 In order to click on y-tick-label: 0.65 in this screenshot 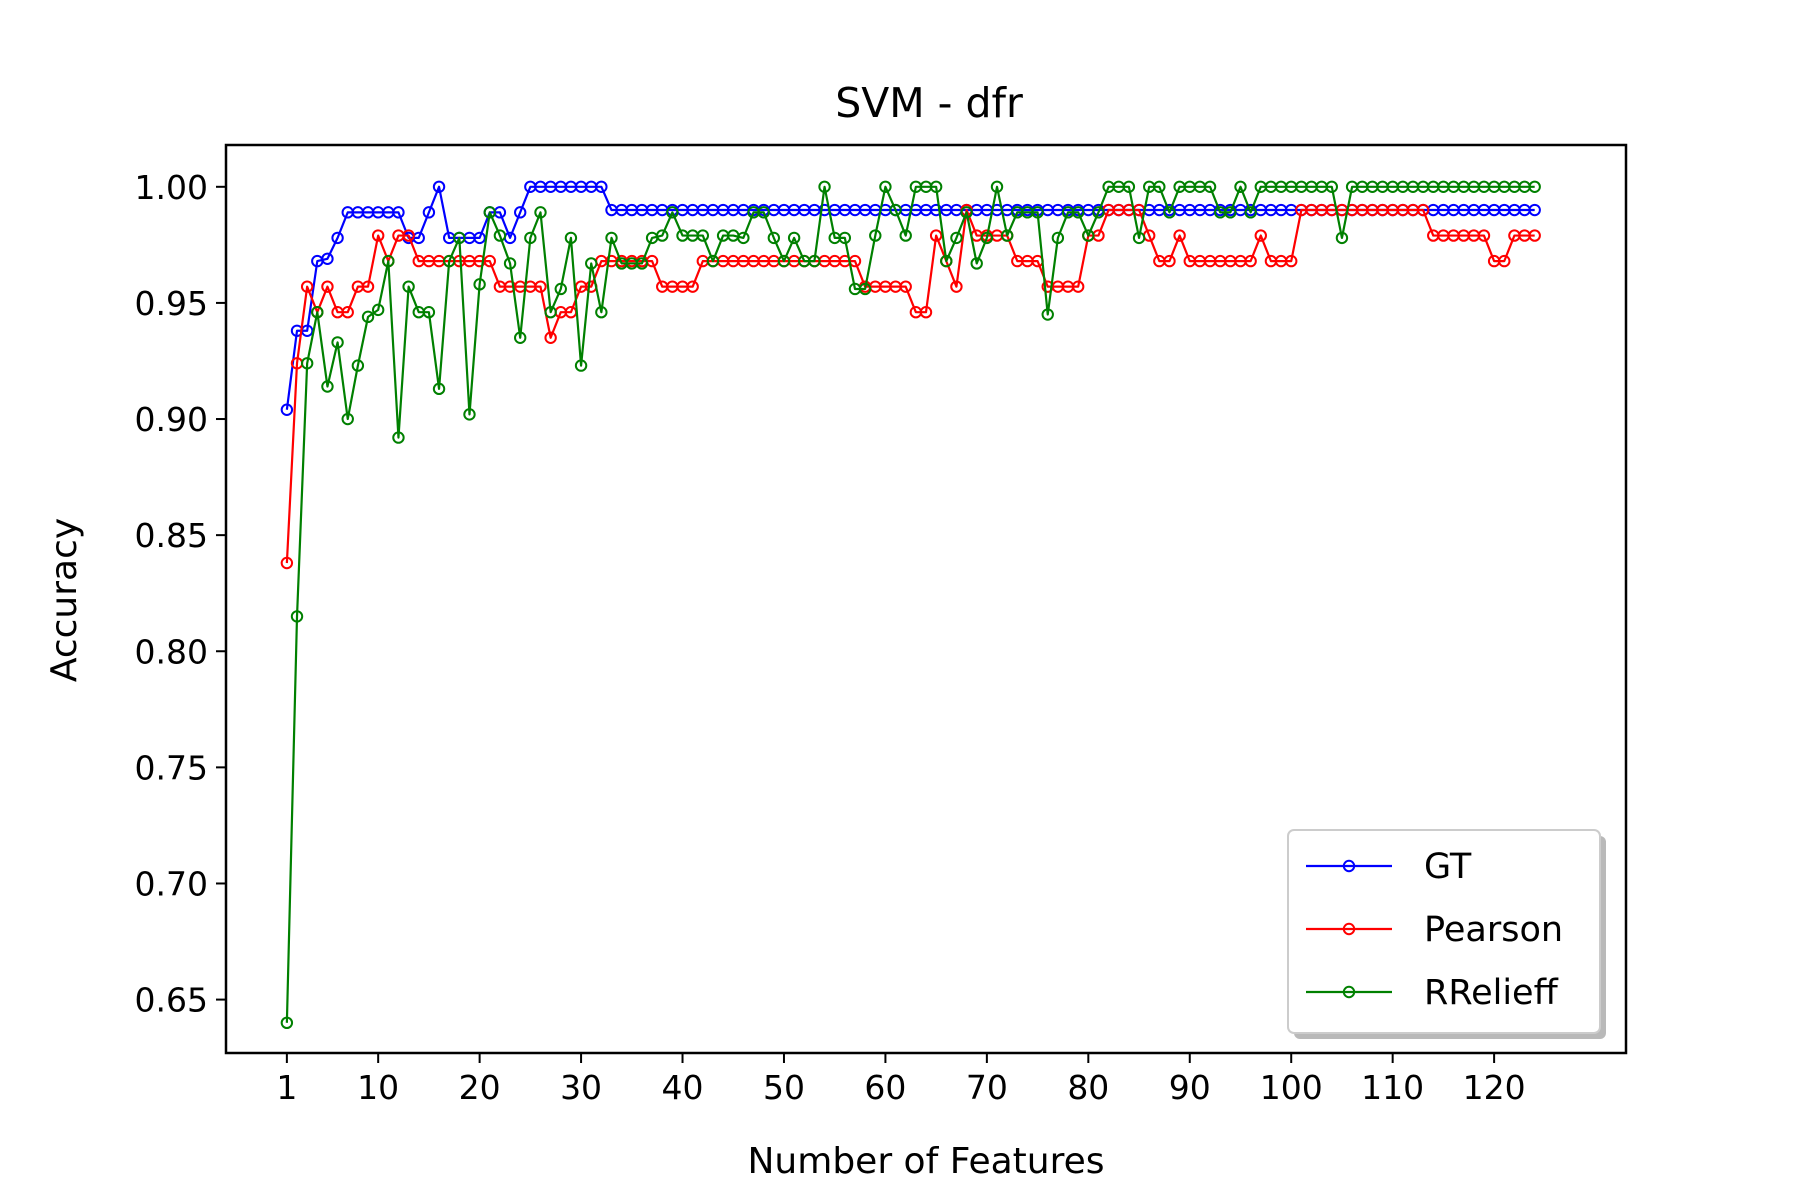, I will do `click(171, 1000)`.